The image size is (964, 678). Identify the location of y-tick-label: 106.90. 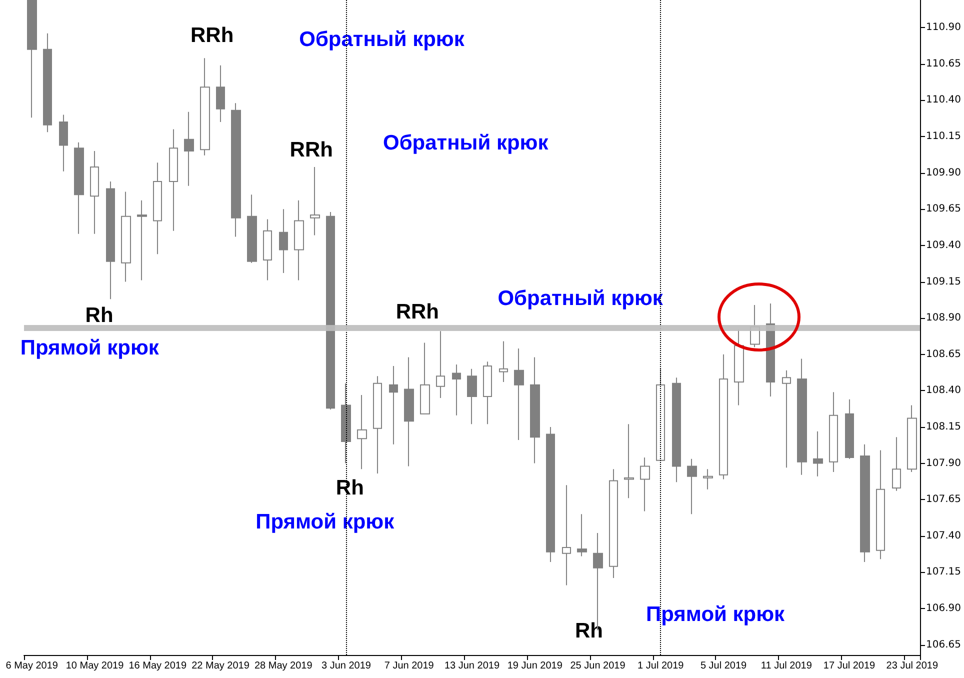
(944, 608).